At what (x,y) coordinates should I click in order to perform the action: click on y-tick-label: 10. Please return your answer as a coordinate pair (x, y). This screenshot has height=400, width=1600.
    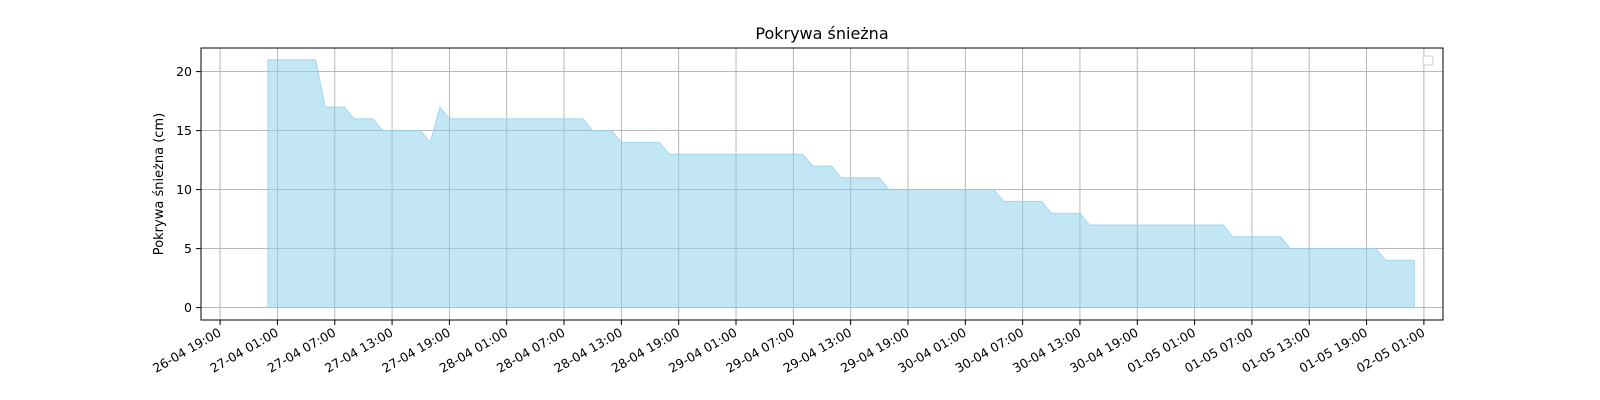
    Looking at the image, I should click on (184, 189).